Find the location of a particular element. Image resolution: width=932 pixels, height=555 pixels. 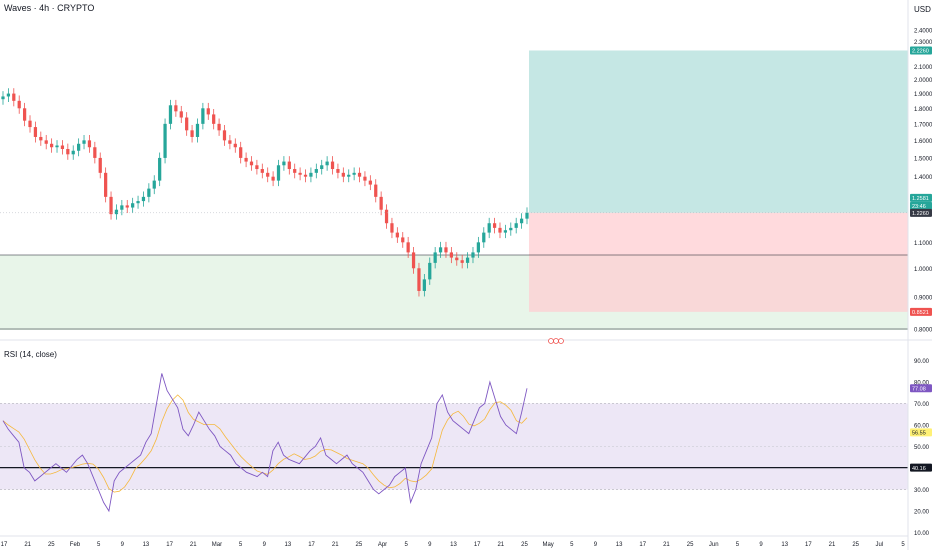

rsi-value-tag: 77.08 is located at coordinates (921, 388).